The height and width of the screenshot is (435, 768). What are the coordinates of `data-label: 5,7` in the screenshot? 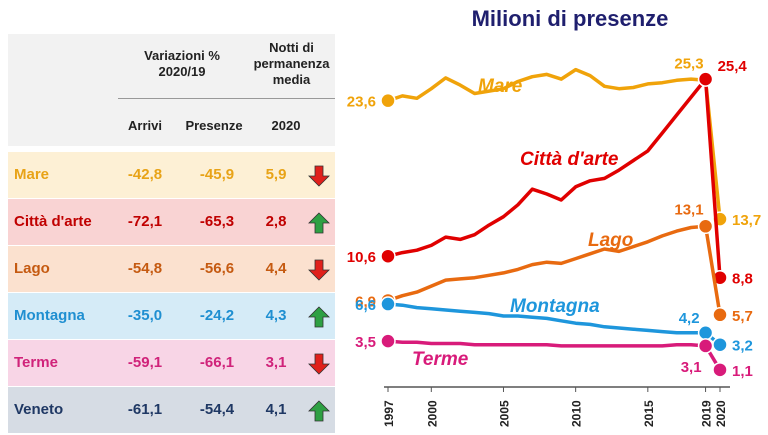 It's located at (742, 316).